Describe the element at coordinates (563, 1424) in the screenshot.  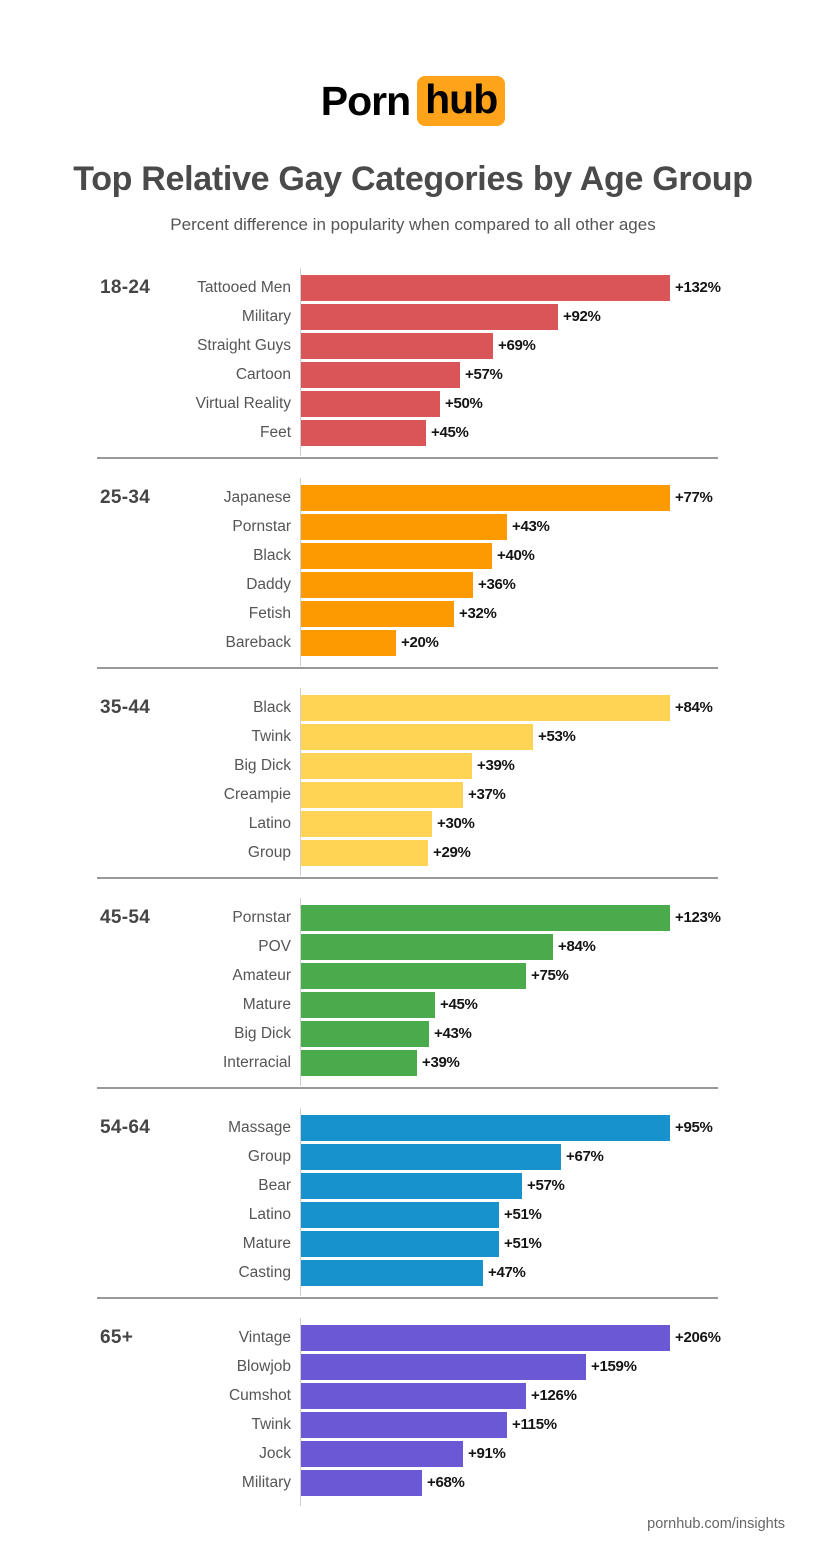
I see `bar-track: +115%` at that location.